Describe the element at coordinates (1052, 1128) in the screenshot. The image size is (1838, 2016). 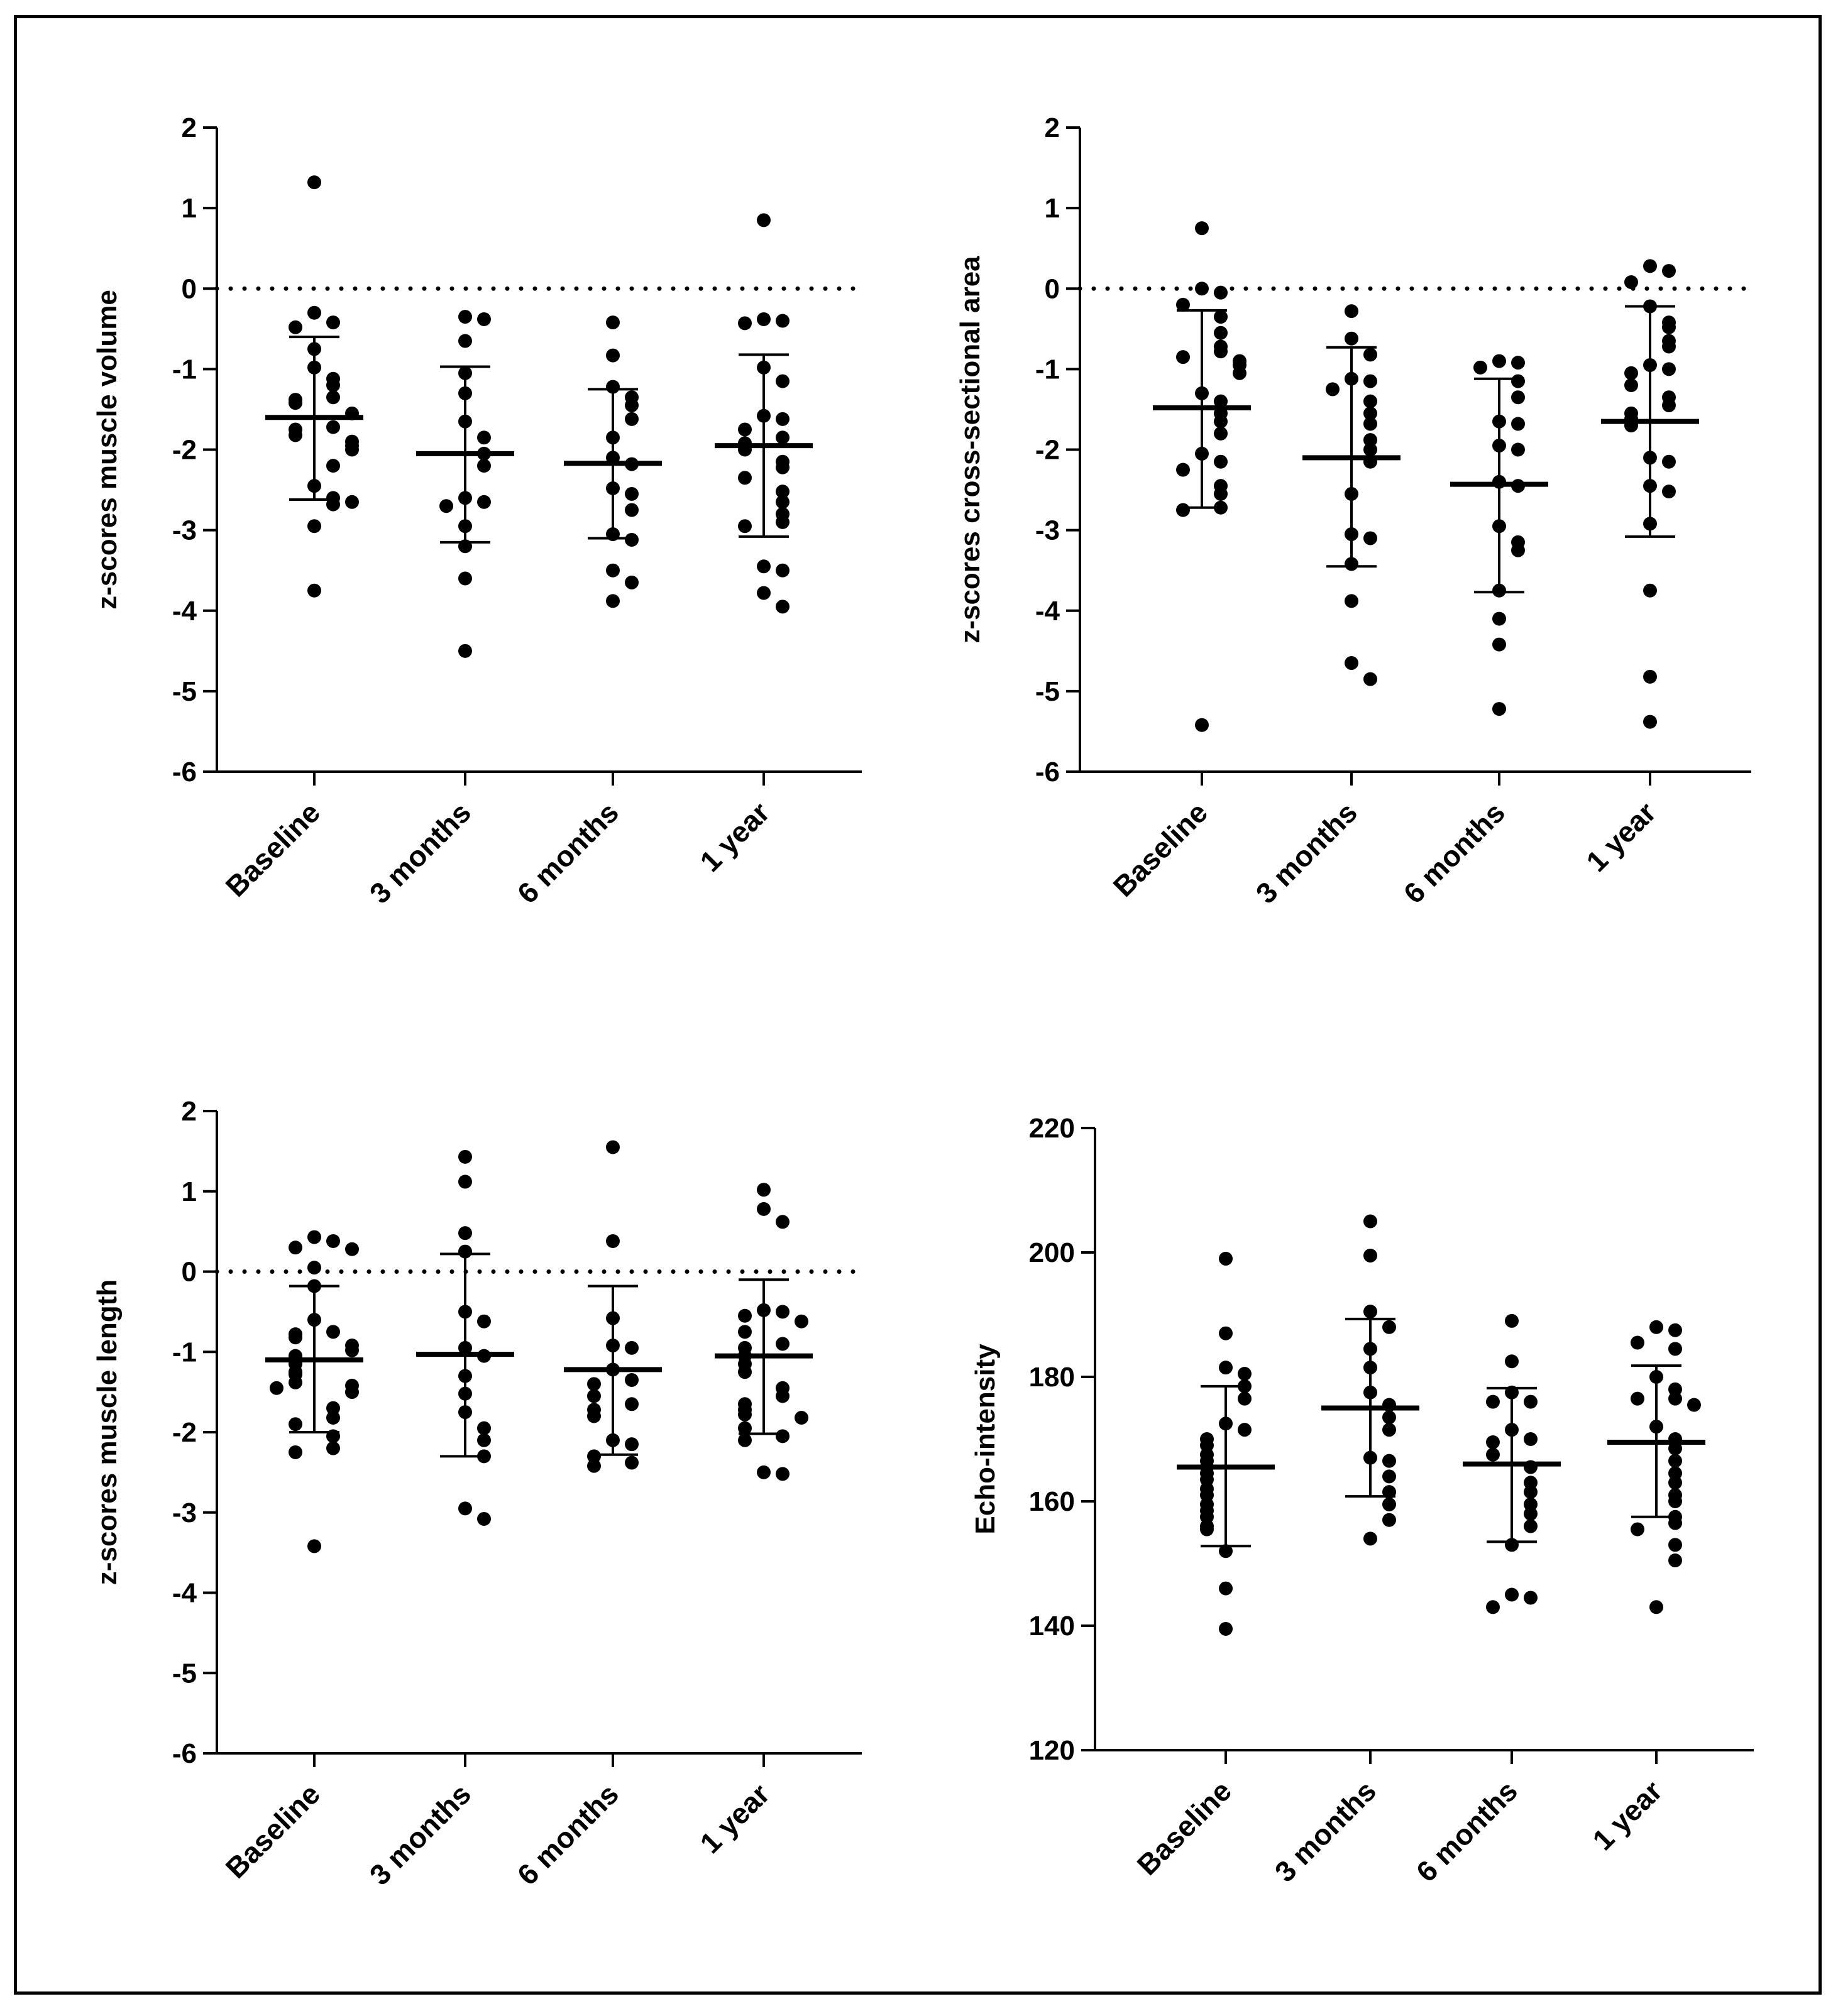
I see `y-tick-label: 220` at that location.